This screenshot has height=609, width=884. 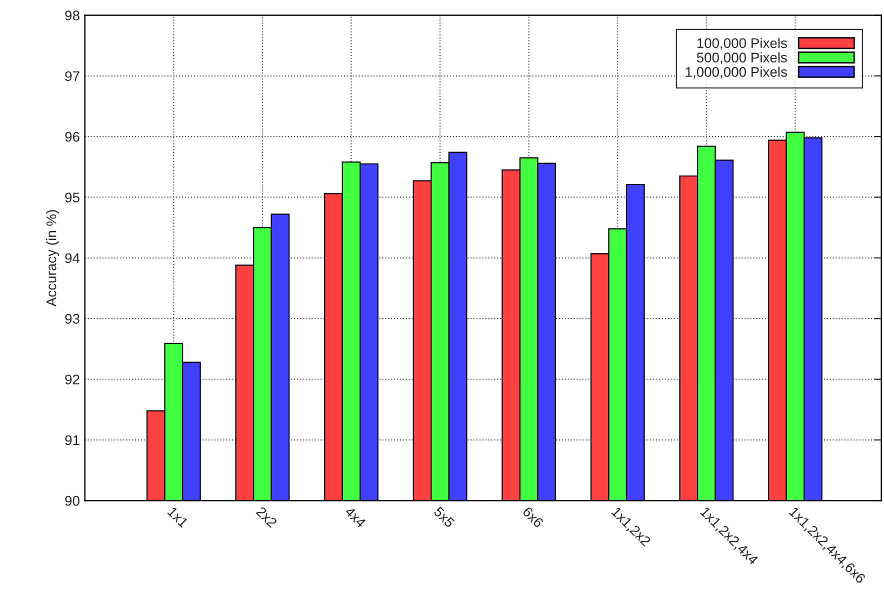 What do you see at coordinates (267, 517) in the screenshot?
I see `x-tick-label: 2x2` at bounding box center [267, 517].